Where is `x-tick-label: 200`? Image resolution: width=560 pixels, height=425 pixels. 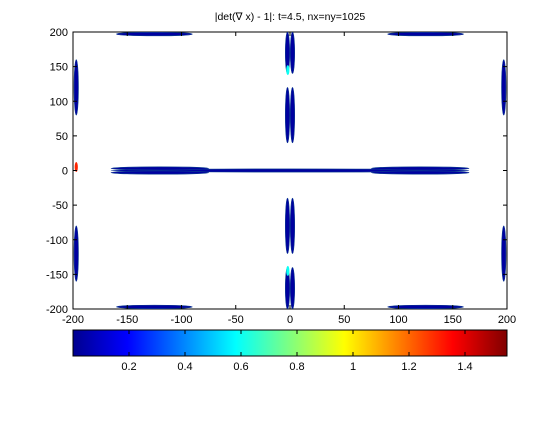 x-tick-label: 200 is located at coordinates (507, 320).